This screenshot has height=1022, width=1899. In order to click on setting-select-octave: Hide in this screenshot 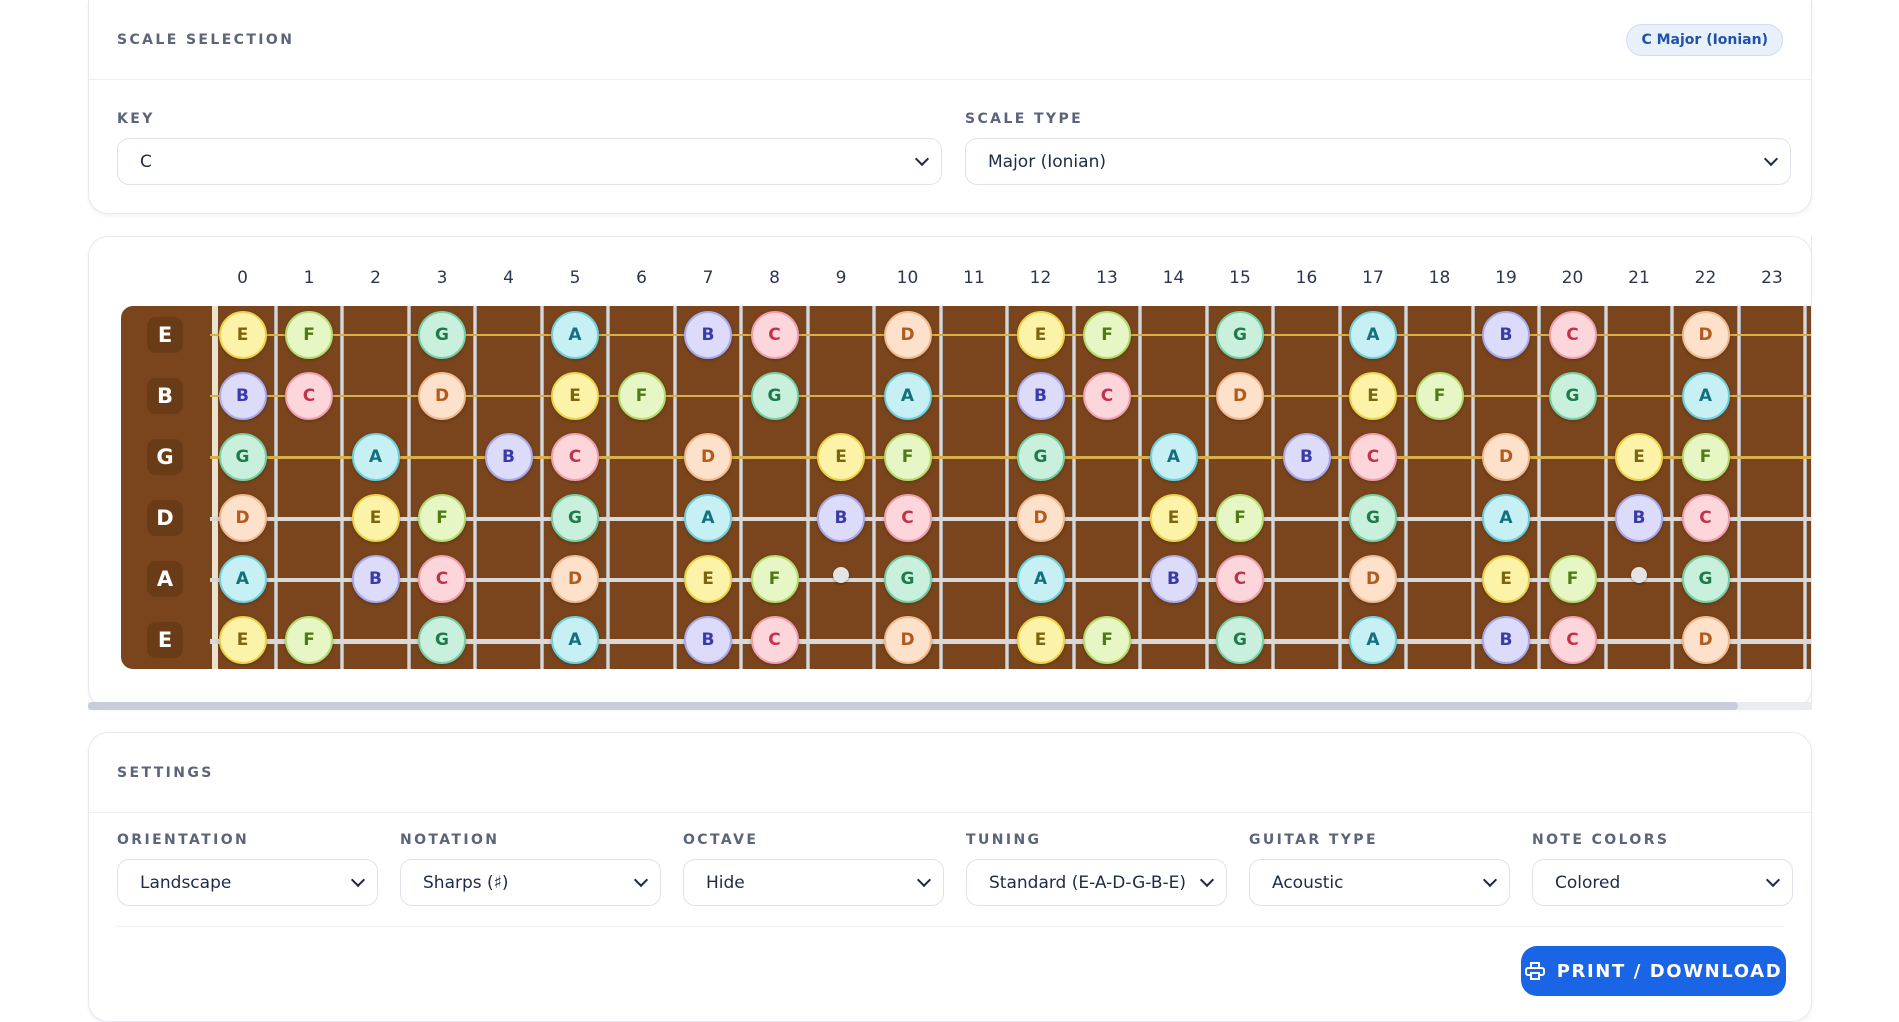, I will do `click(813, 882)`.